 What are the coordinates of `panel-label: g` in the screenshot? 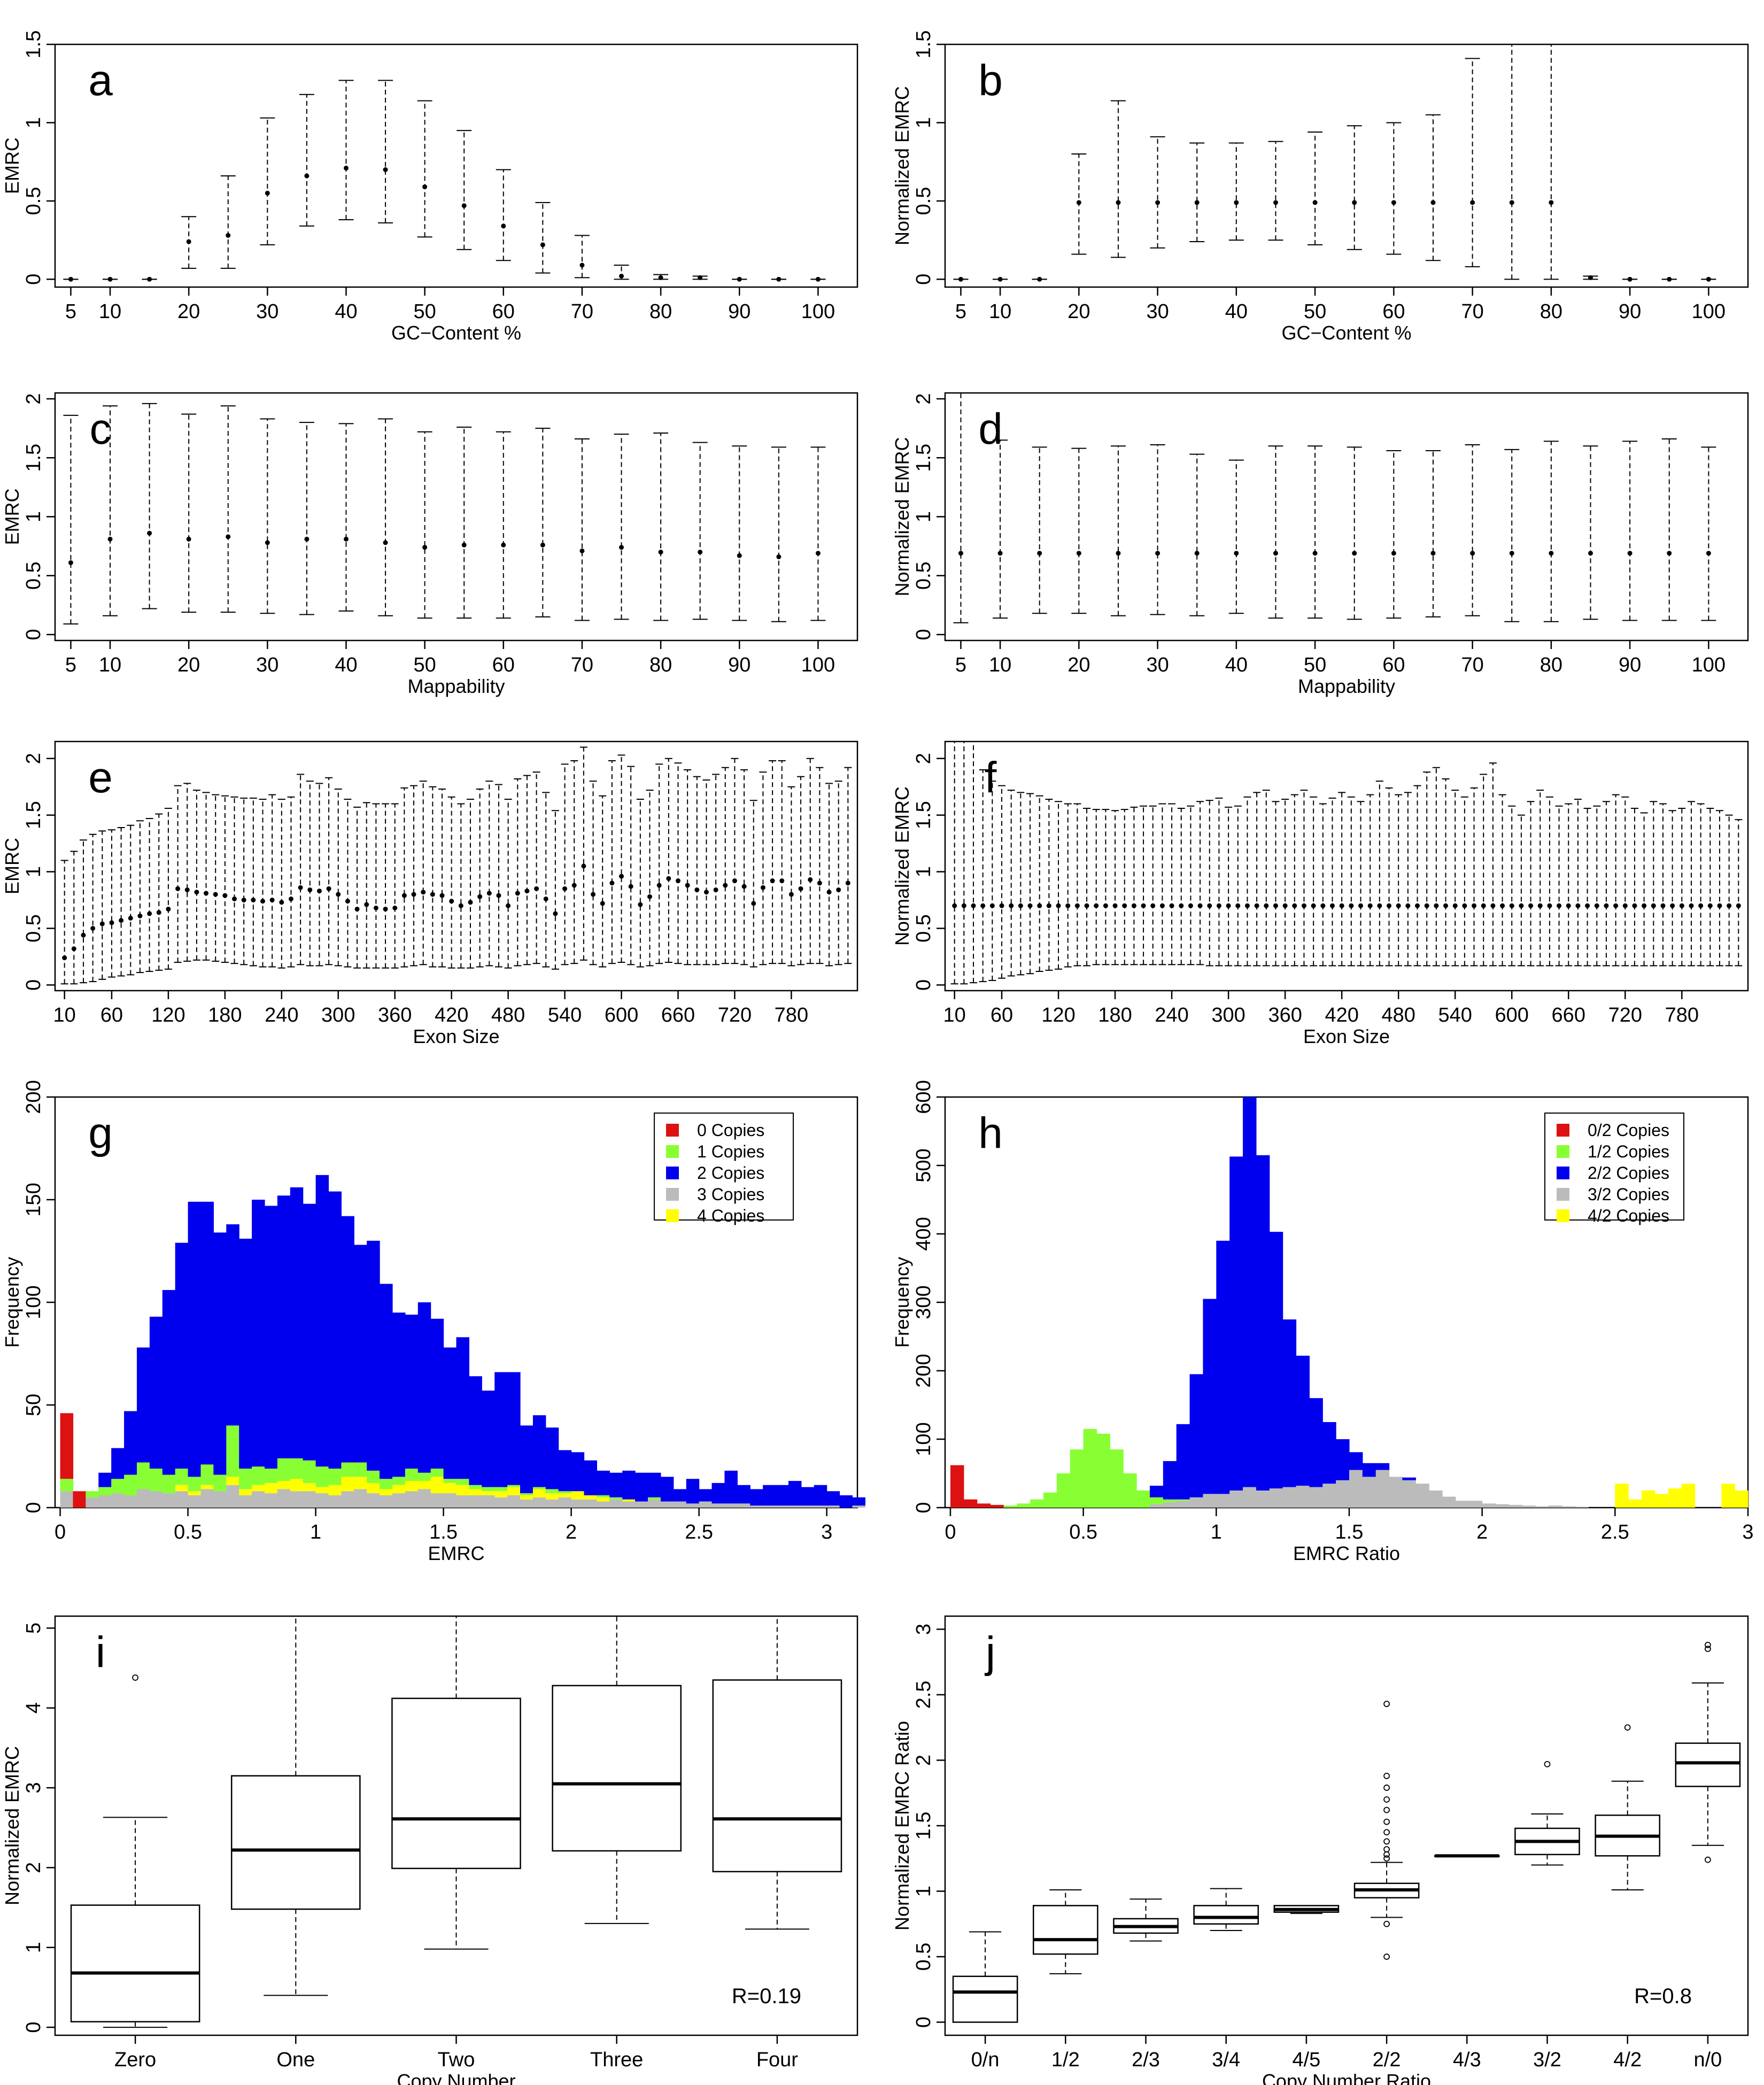 It's located at (100, 1133).